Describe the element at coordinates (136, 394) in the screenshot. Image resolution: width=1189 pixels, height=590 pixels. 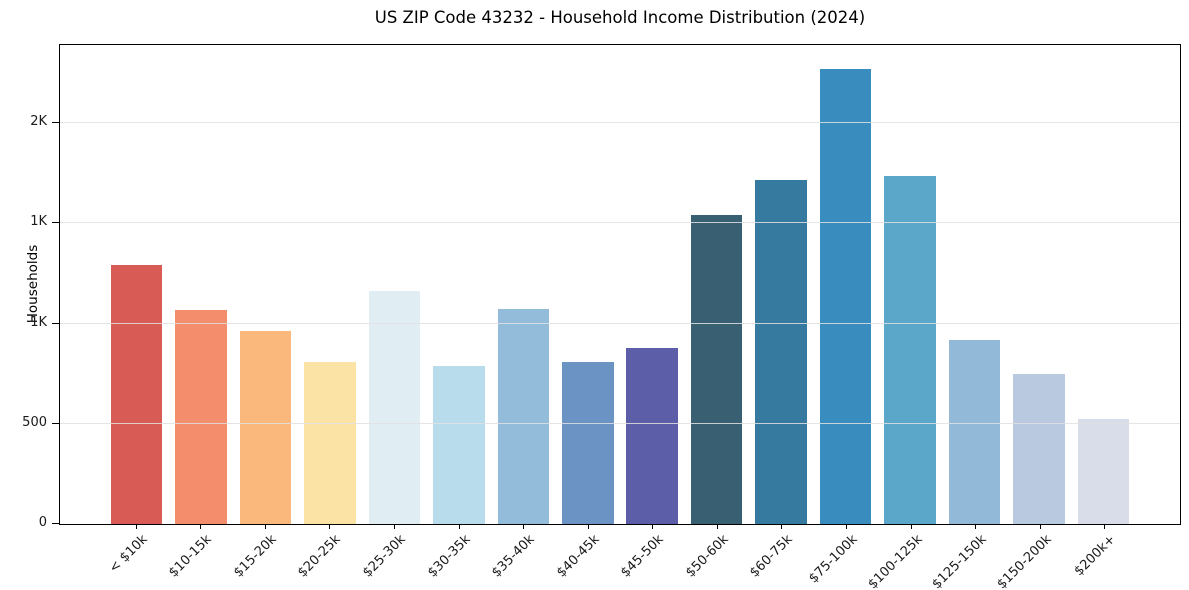
I see `bar-10k` at that location.